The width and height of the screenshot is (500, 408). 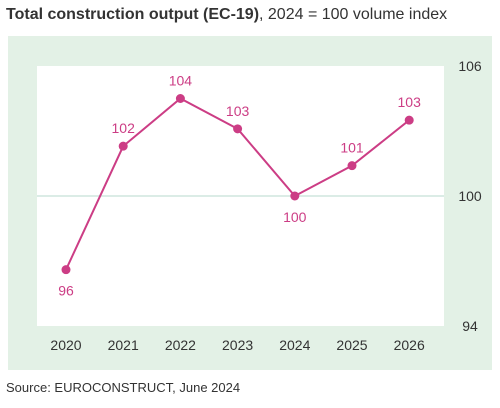 What do you see at coordinates (66, 291) in the screenshot?
I see `data-label: 96` at bounding box center [66, 291].